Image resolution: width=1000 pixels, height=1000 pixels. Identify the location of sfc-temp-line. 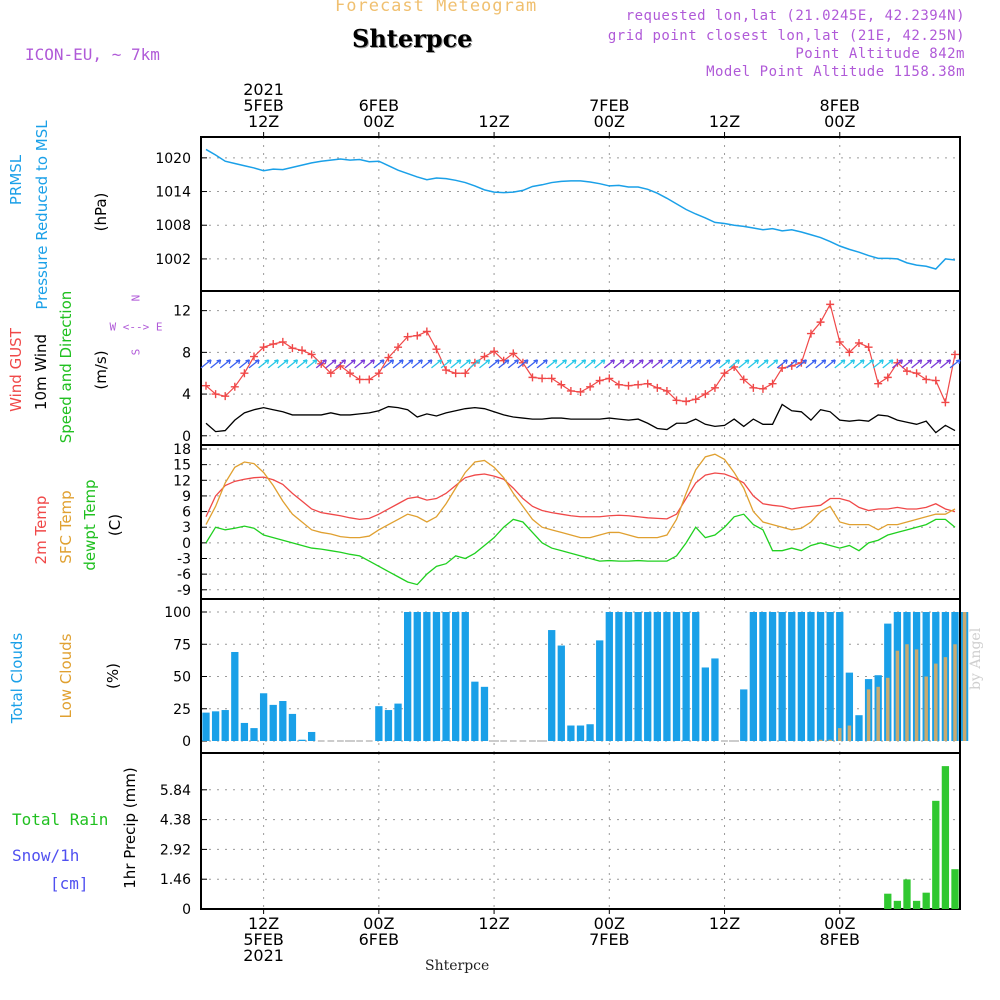
(580, 496).